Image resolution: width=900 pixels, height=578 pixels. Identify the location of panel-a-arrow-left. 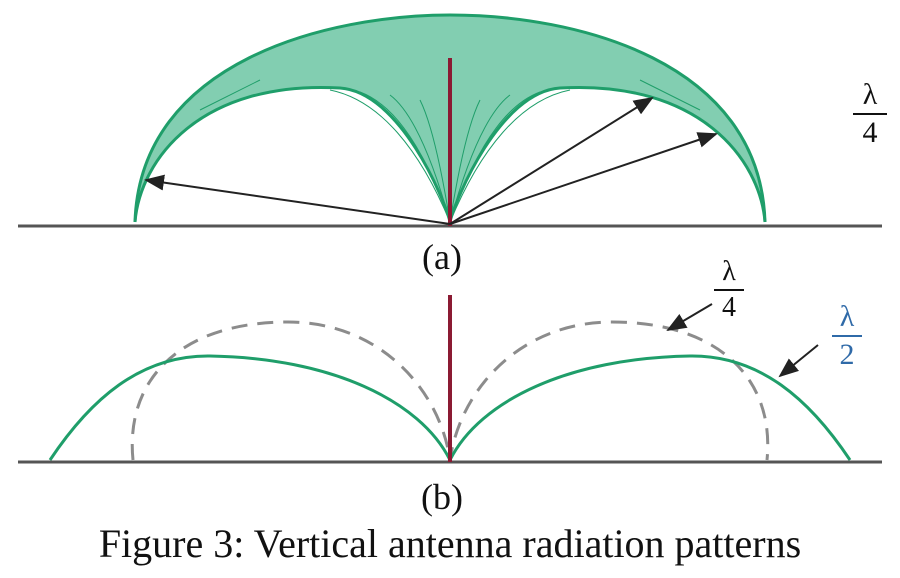
(297, 199).